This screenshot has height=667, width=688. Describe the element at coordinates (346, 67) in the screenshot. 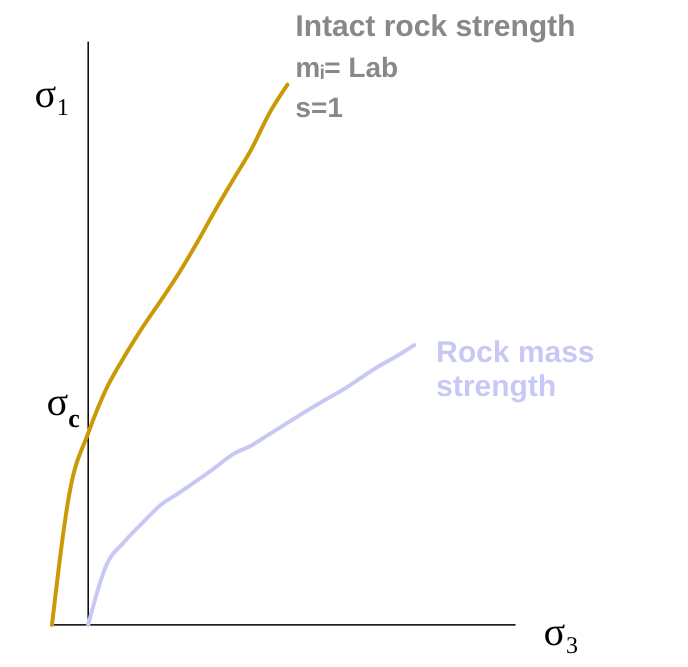

I see `text: mᵢ= Lab` at that location.